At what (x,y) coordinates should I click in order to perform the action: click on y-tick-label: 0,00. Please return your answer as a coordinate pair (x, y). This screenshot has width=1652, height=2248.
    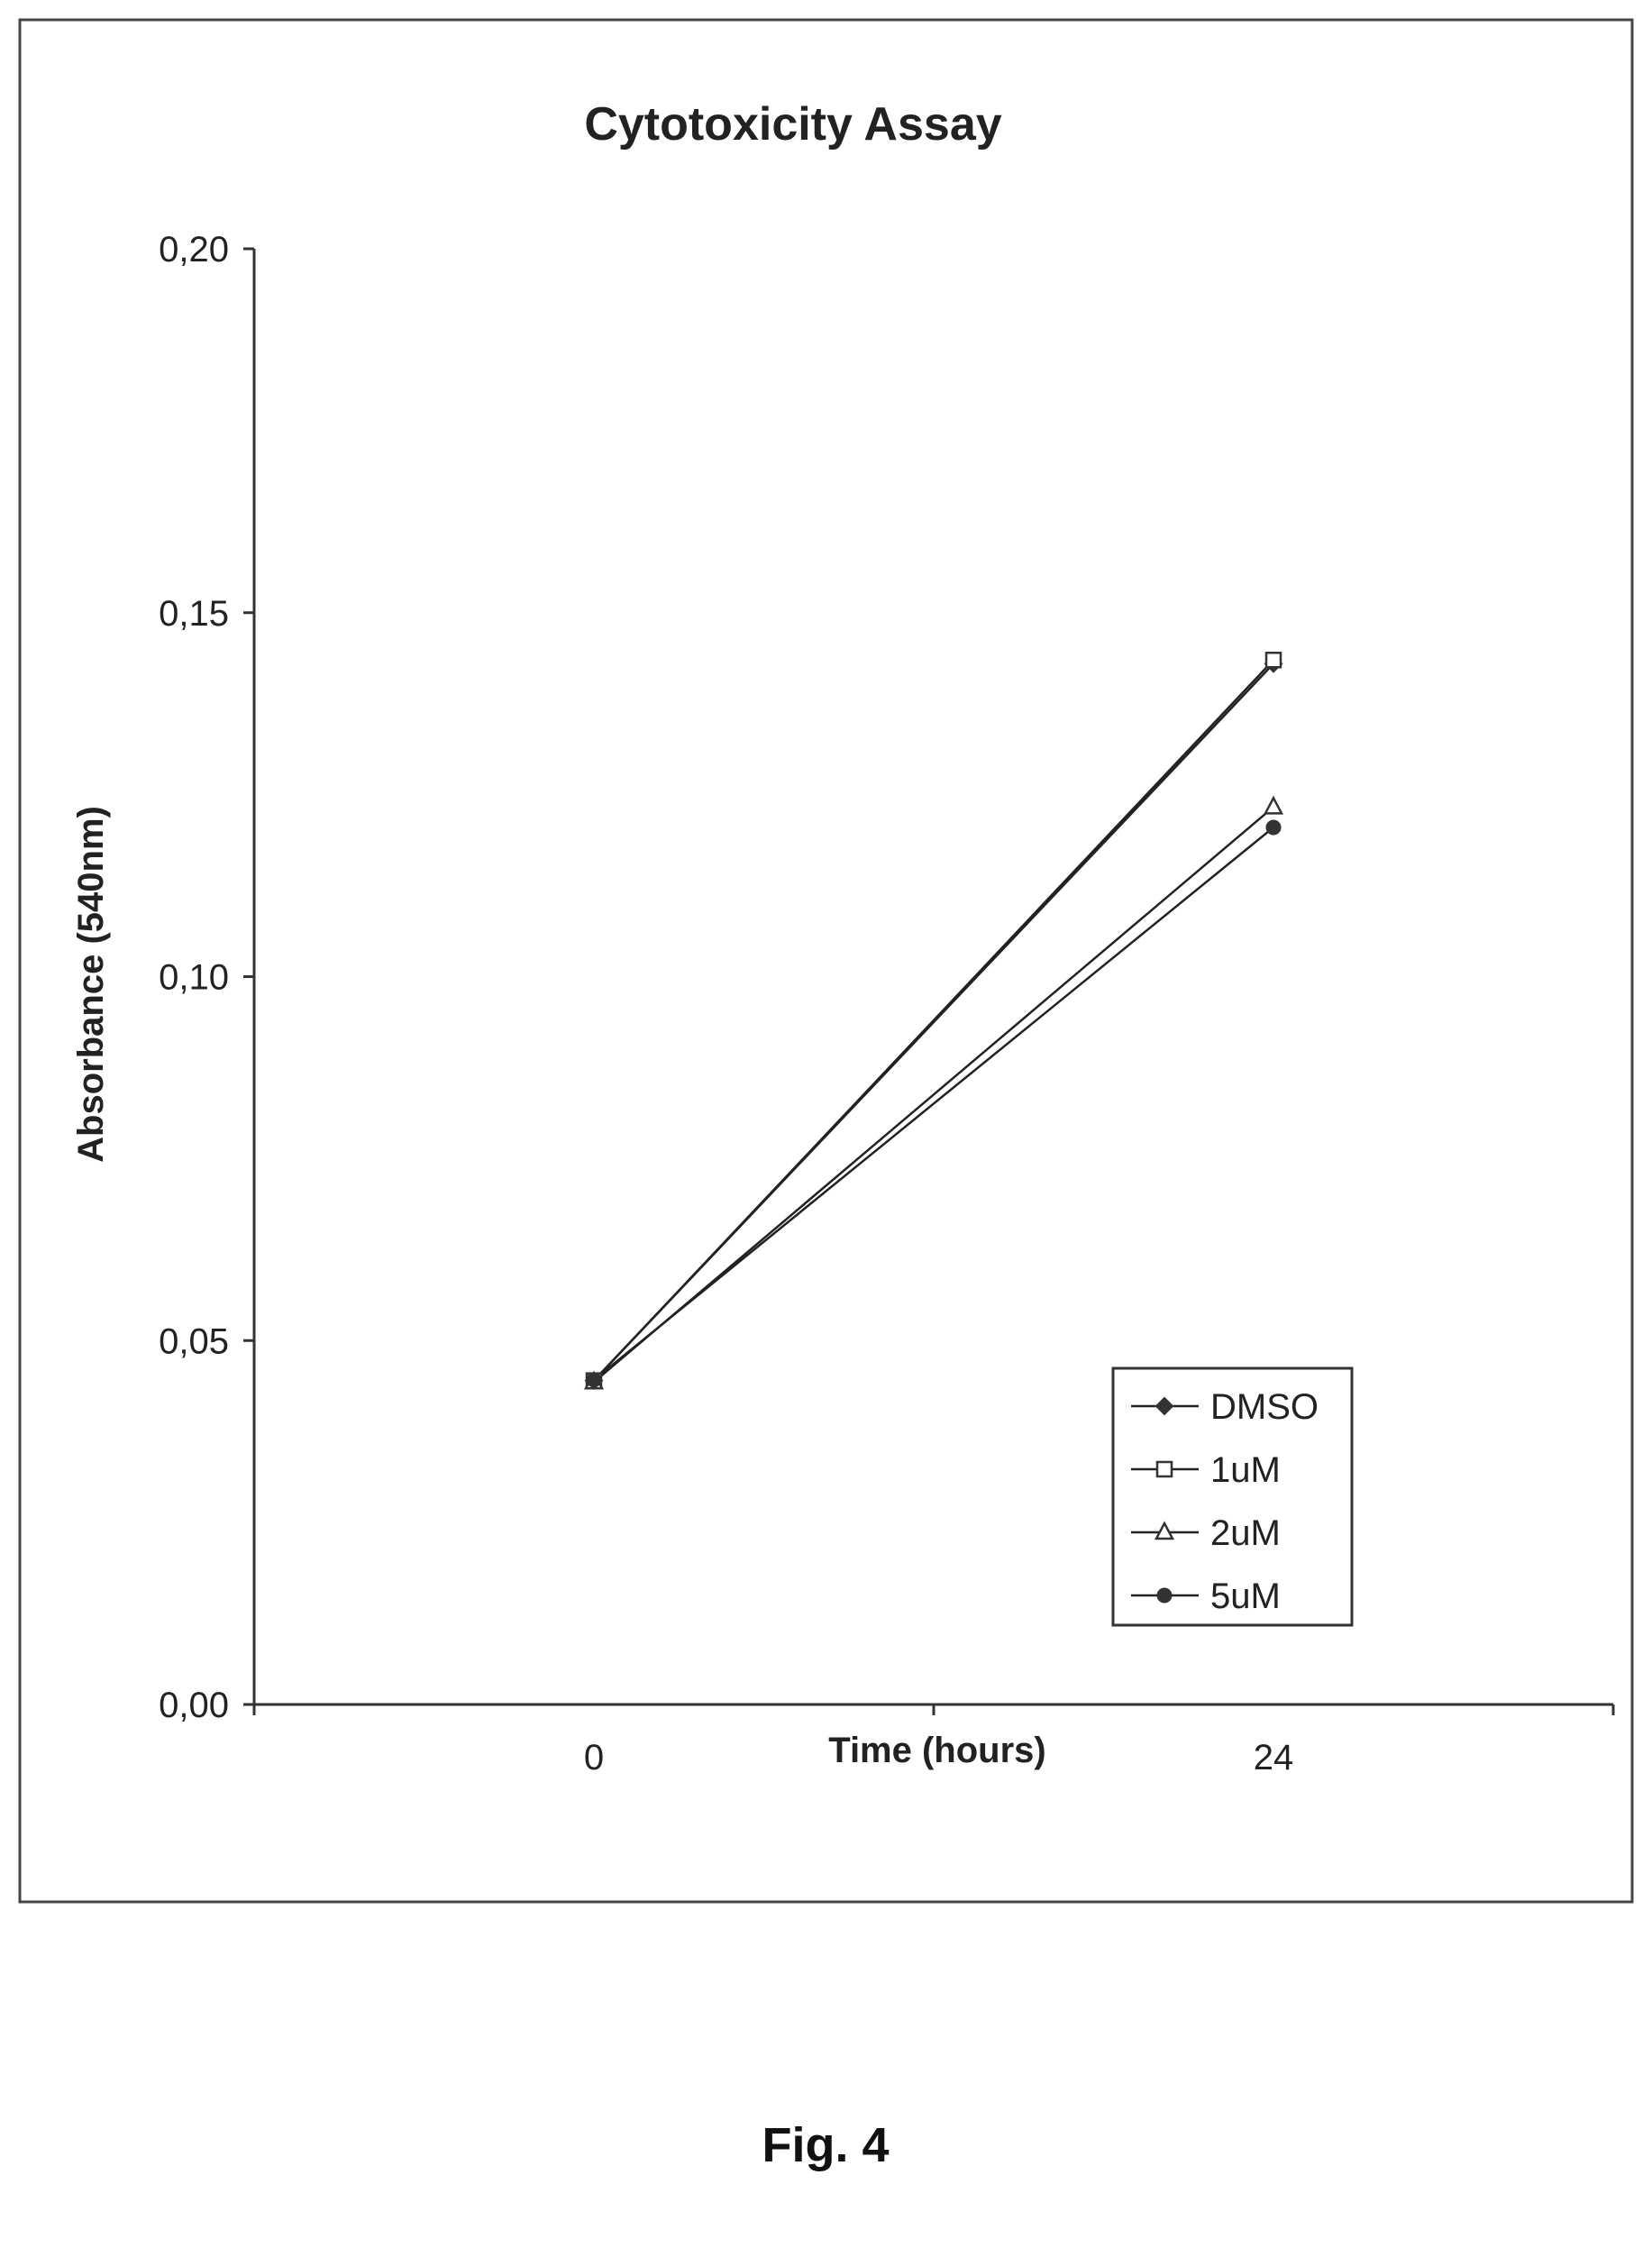
    Looking at the image, I should click on (194, 1705).